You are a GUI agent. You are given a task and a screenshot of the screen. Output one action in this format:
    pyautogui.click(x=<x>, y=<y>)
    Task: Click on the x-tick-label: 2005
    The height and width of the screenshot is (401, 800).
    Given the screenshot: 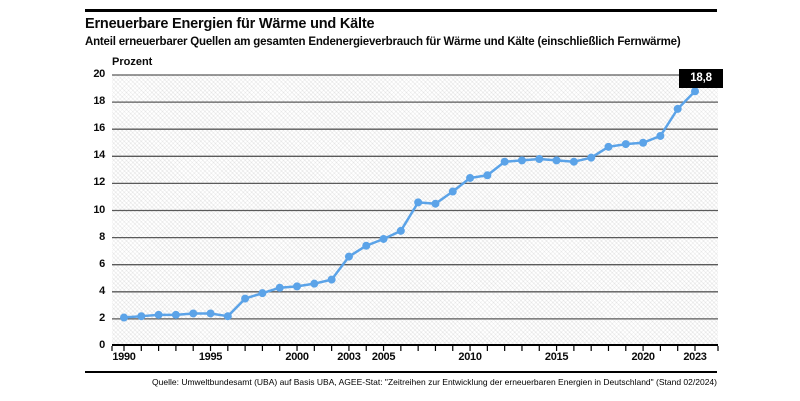 What is the action you would take?
    pyautogui.click(x=383, y=357)
    